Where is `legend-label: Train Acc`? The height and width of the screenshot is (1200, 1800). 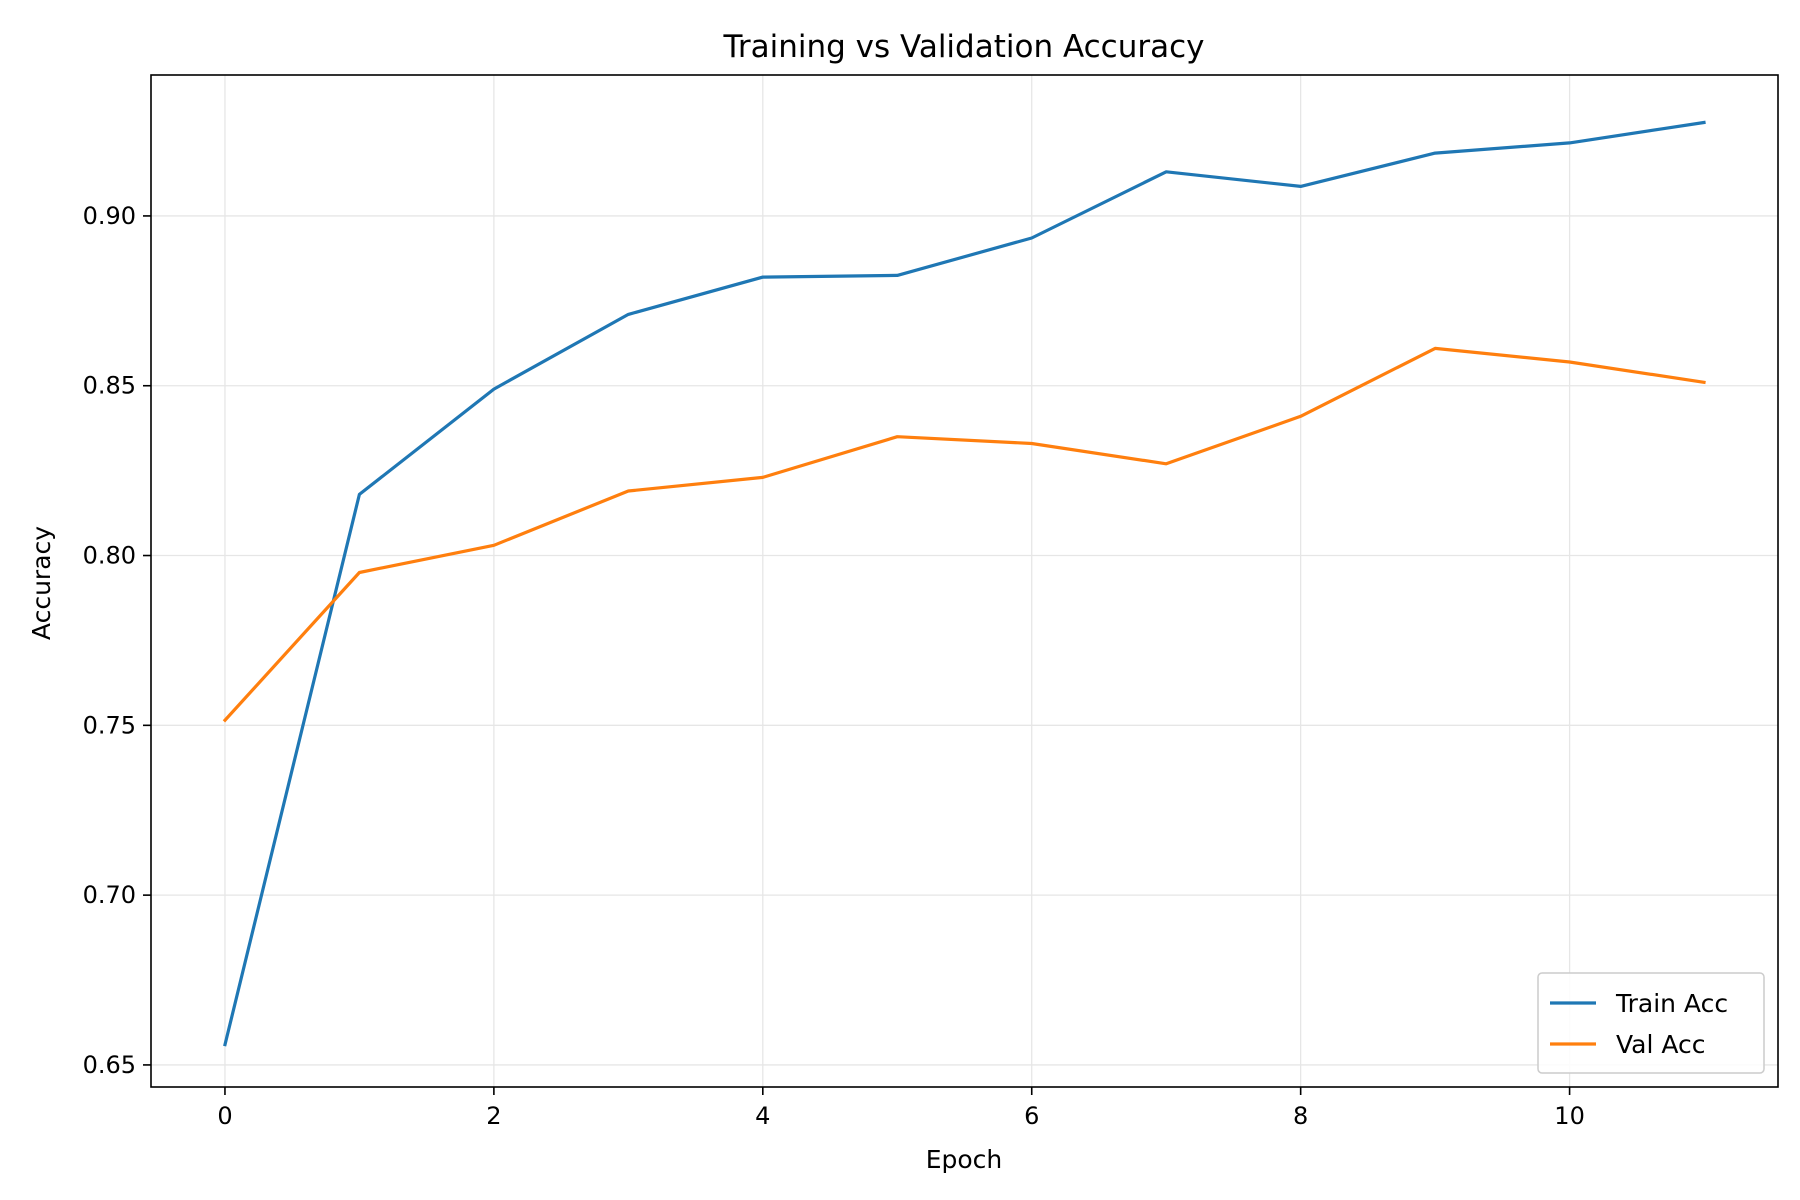
legend-label: Train Acc is located at coordinates (1671, 1003).